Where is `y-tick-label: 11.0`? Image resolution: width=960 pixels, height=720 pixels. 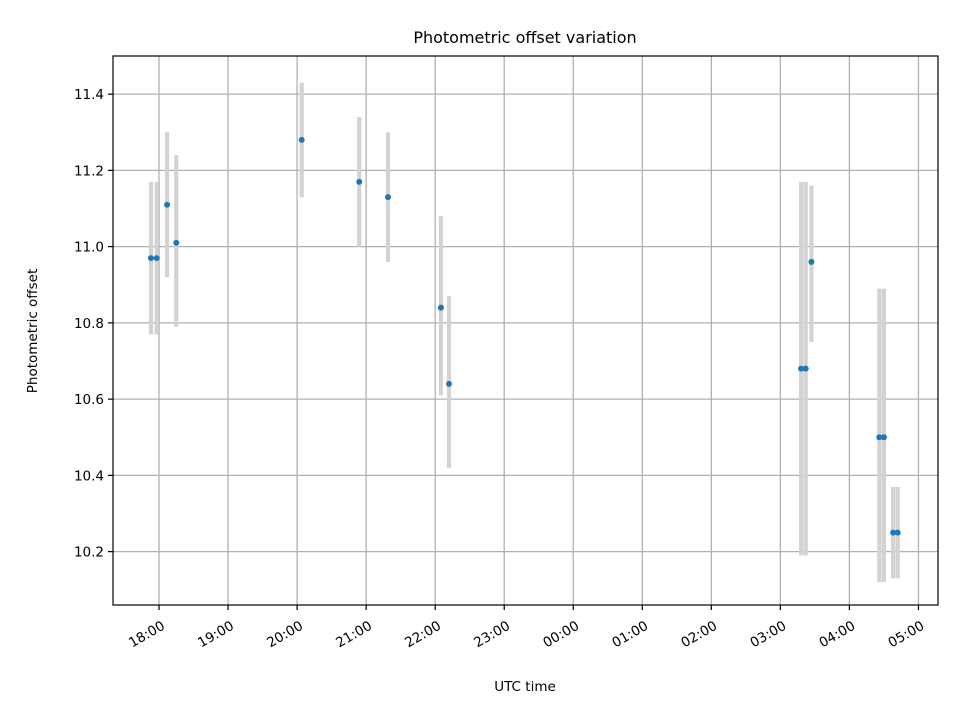 y-tick-label: 11.0 is located at coordinates (89, 248).